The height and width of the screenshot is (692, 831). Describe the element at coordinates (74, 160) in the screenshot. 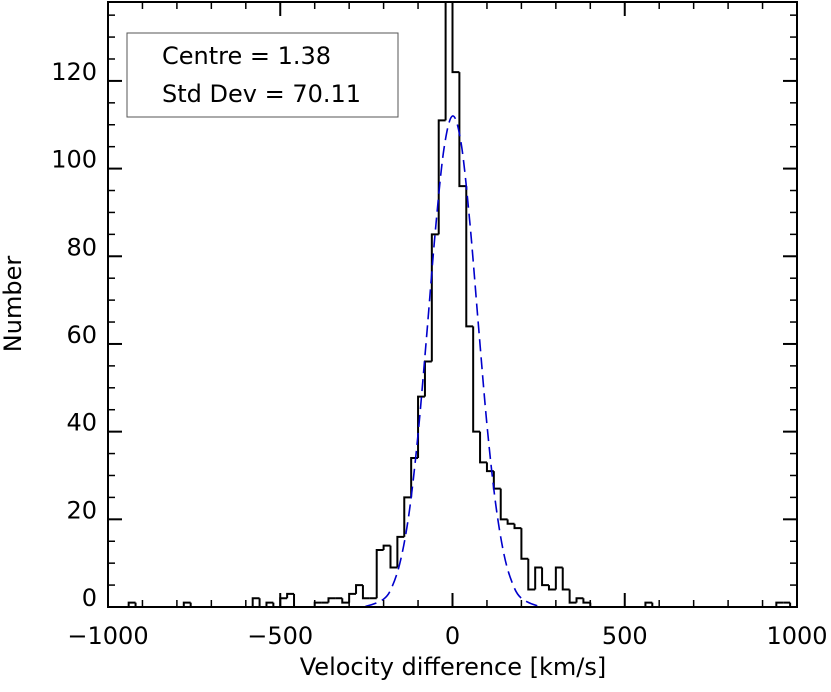

I see `y-tick-label: 100` at that location.